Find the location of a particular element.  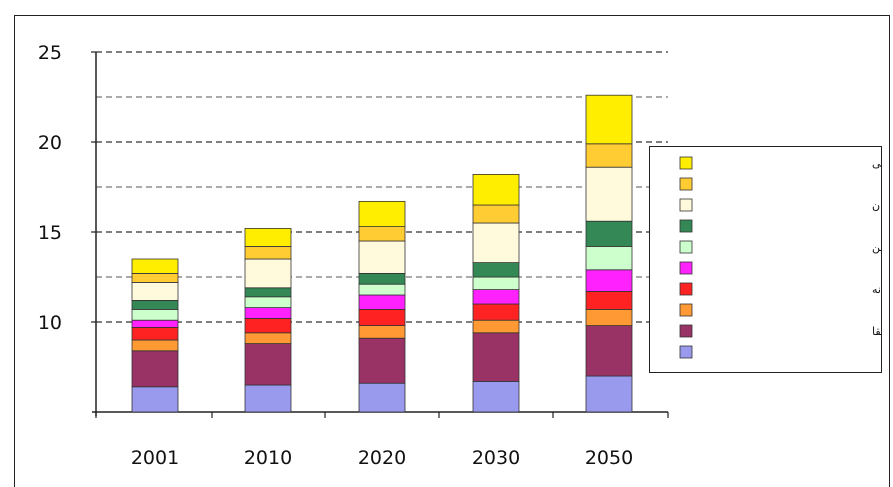

x-tick-label: 2050 is located at coordinates (609, 458).